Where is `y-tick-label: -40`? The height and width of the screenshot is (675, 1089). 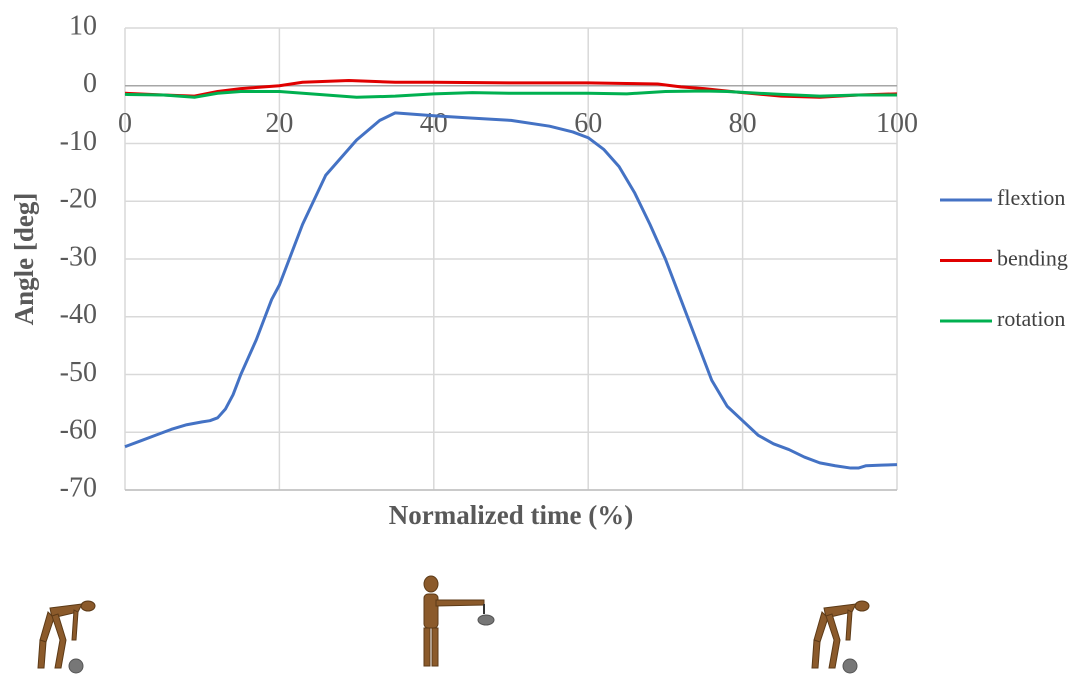
y-tick-label: -40 is located at coordinates (78, 314).